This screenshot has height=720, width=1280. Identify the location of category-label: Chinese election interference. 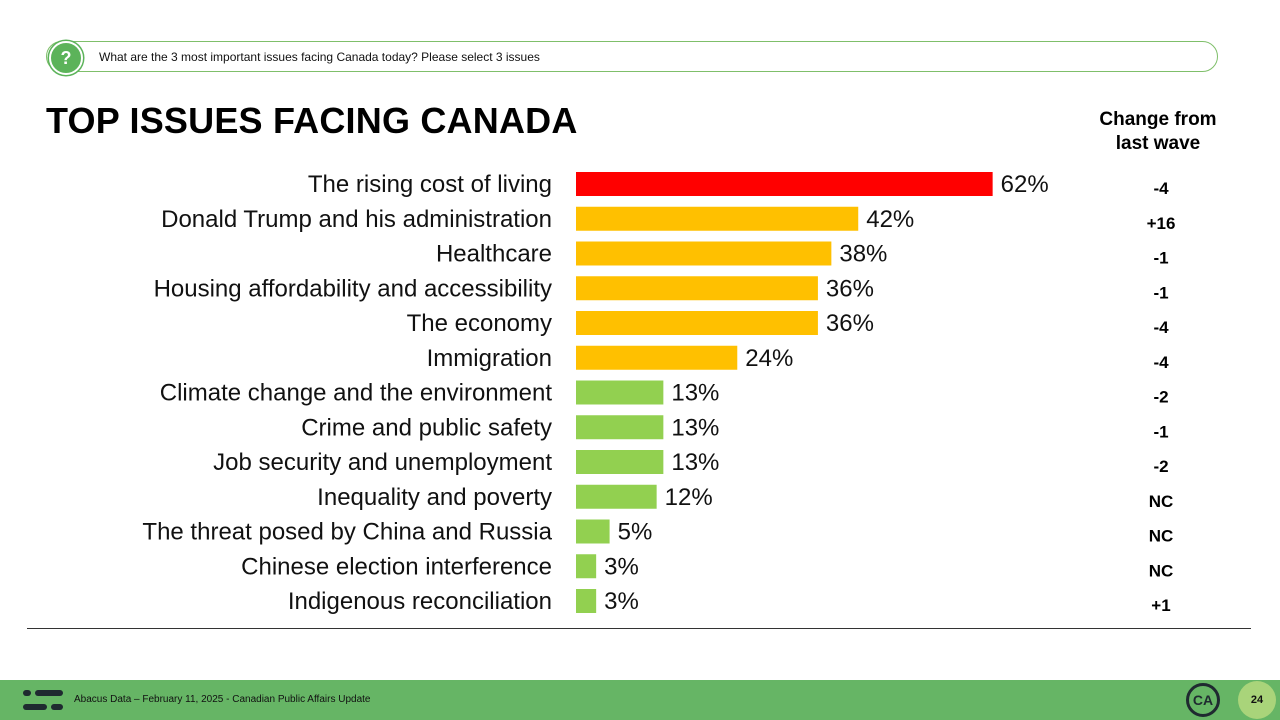
(396, 566).